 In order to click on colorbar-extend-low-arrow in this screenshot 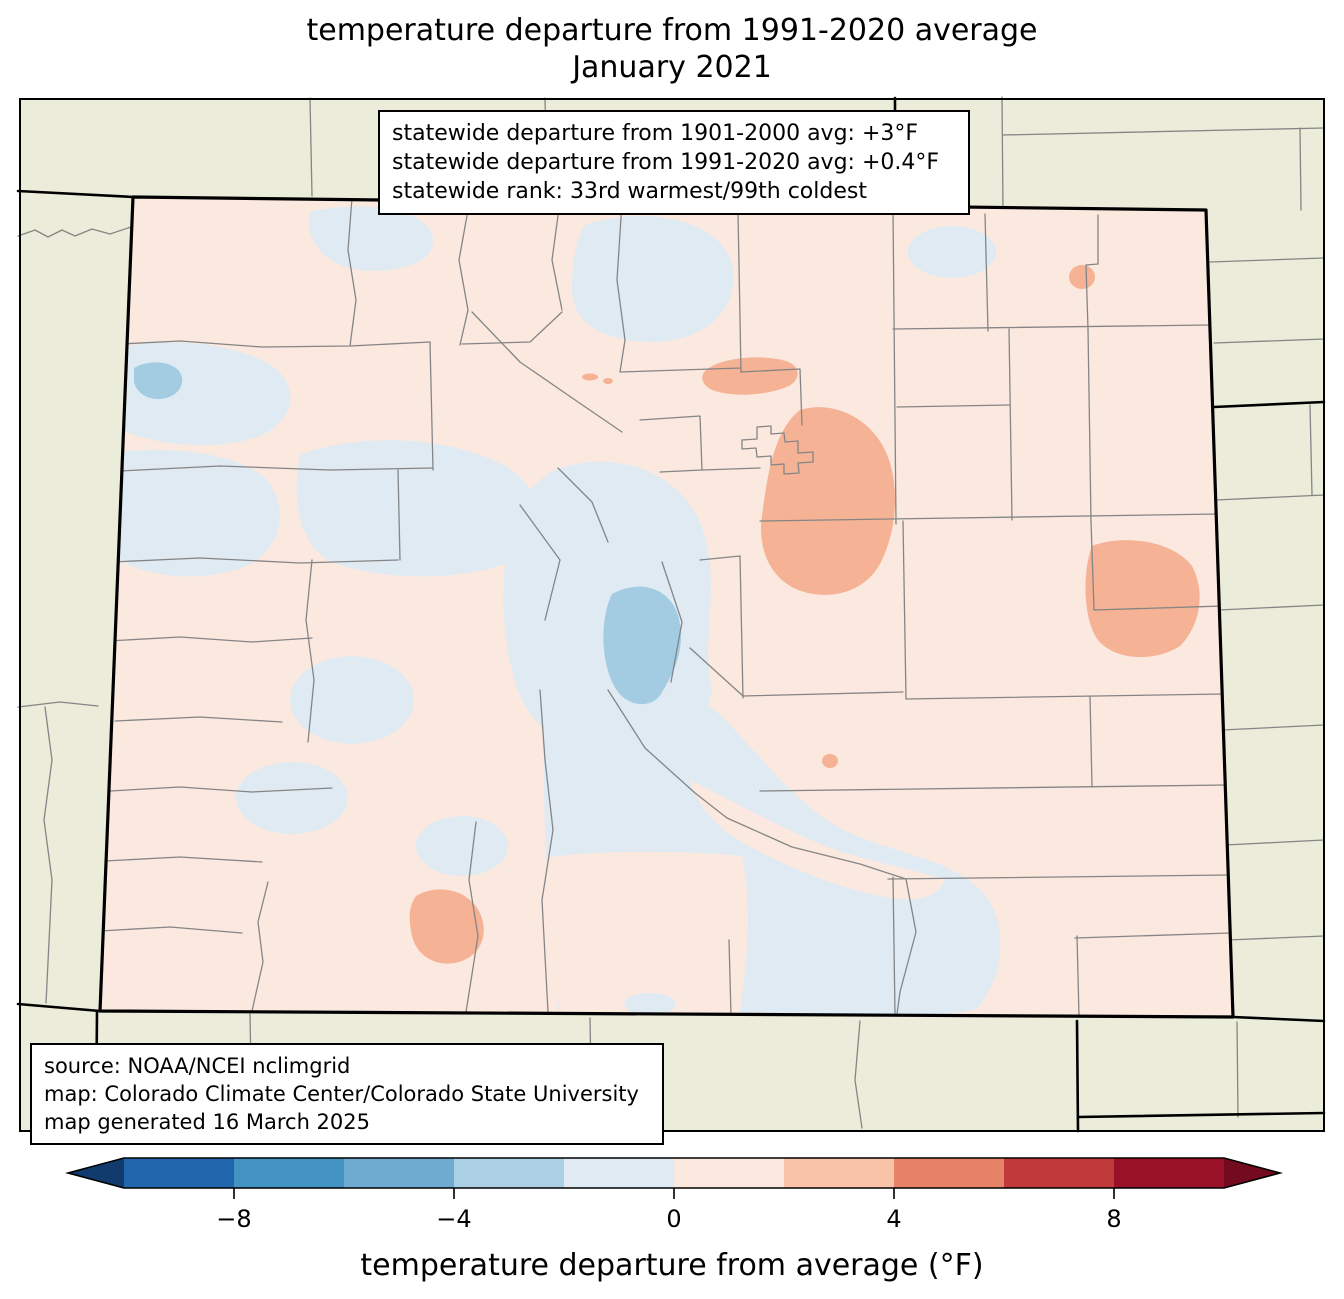, I will do `click(96, 1173)`.